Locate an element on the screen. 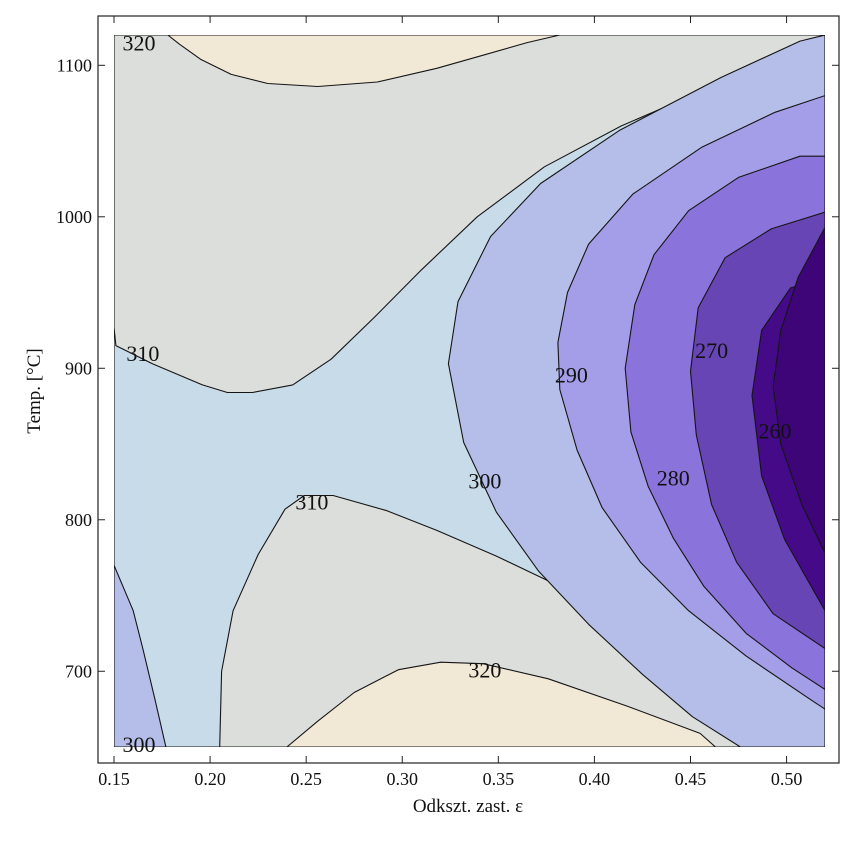 Image resolution: width=860 pixels, height=841 pixels. y-tick-label: 1100 is located at coordinates (74, 65).